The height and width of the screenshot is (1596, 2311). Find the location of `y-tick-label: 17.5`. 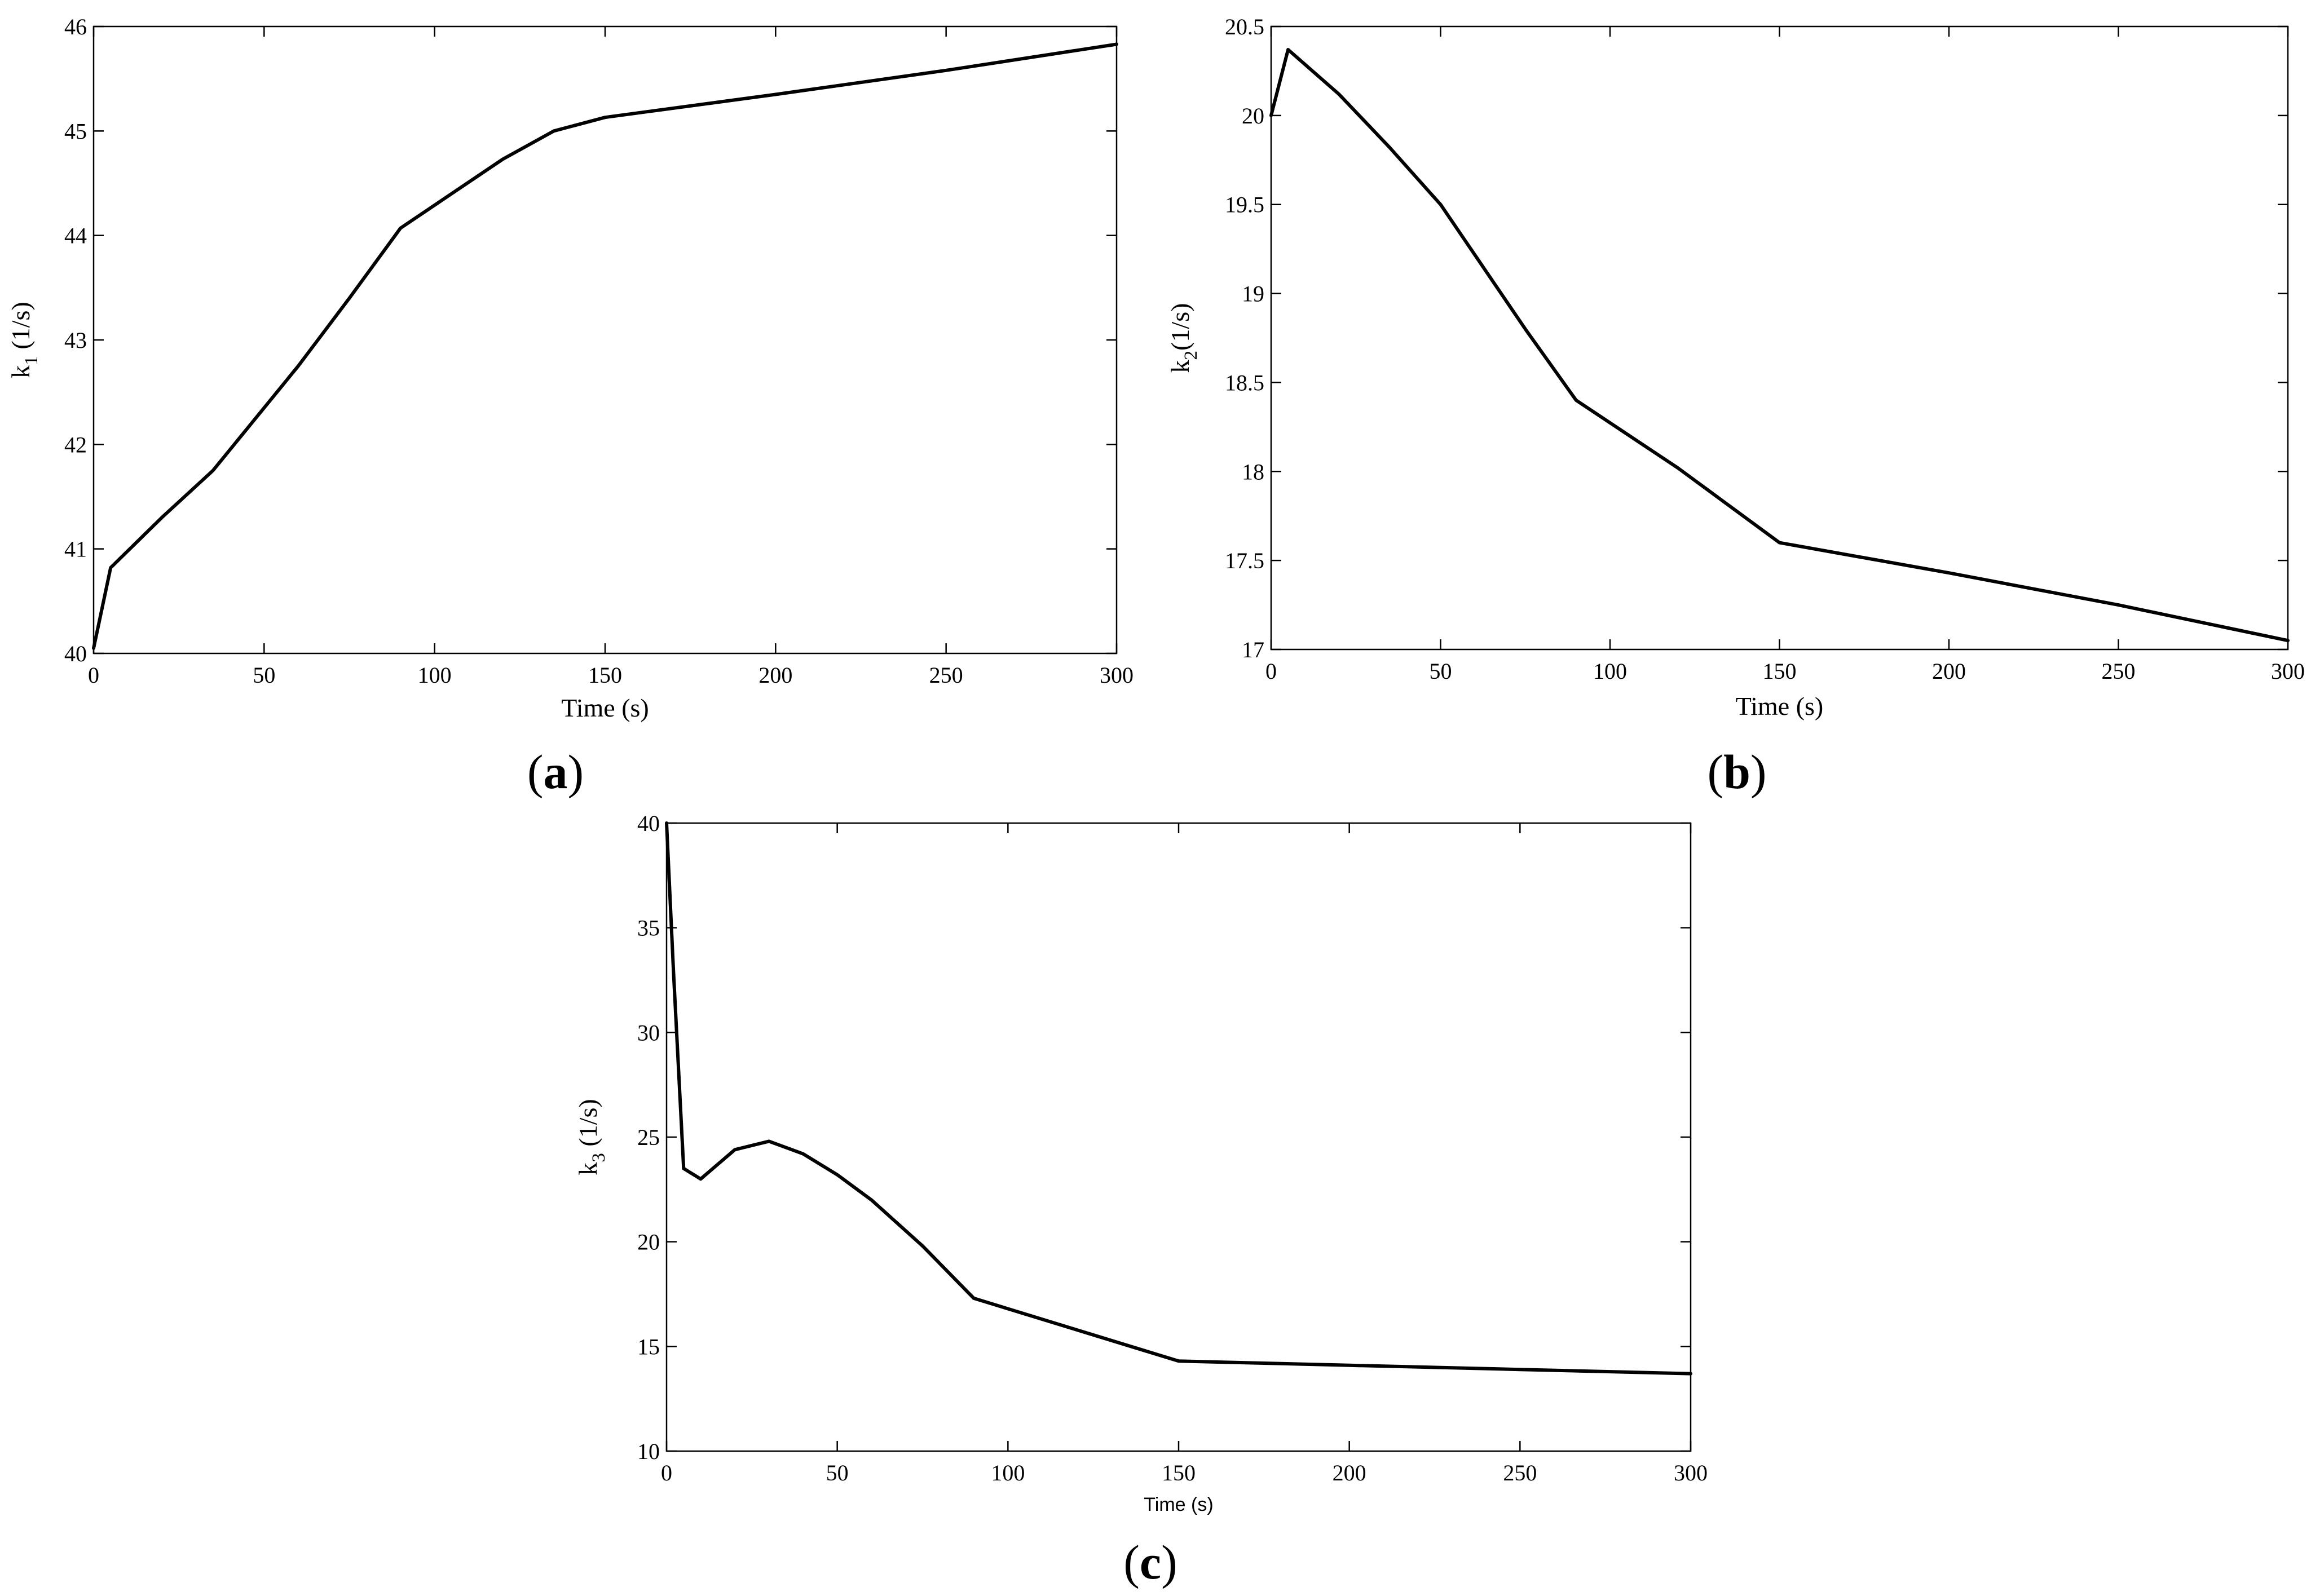

y-tick-label: 17.5 is located at coordinates (1245, 560).